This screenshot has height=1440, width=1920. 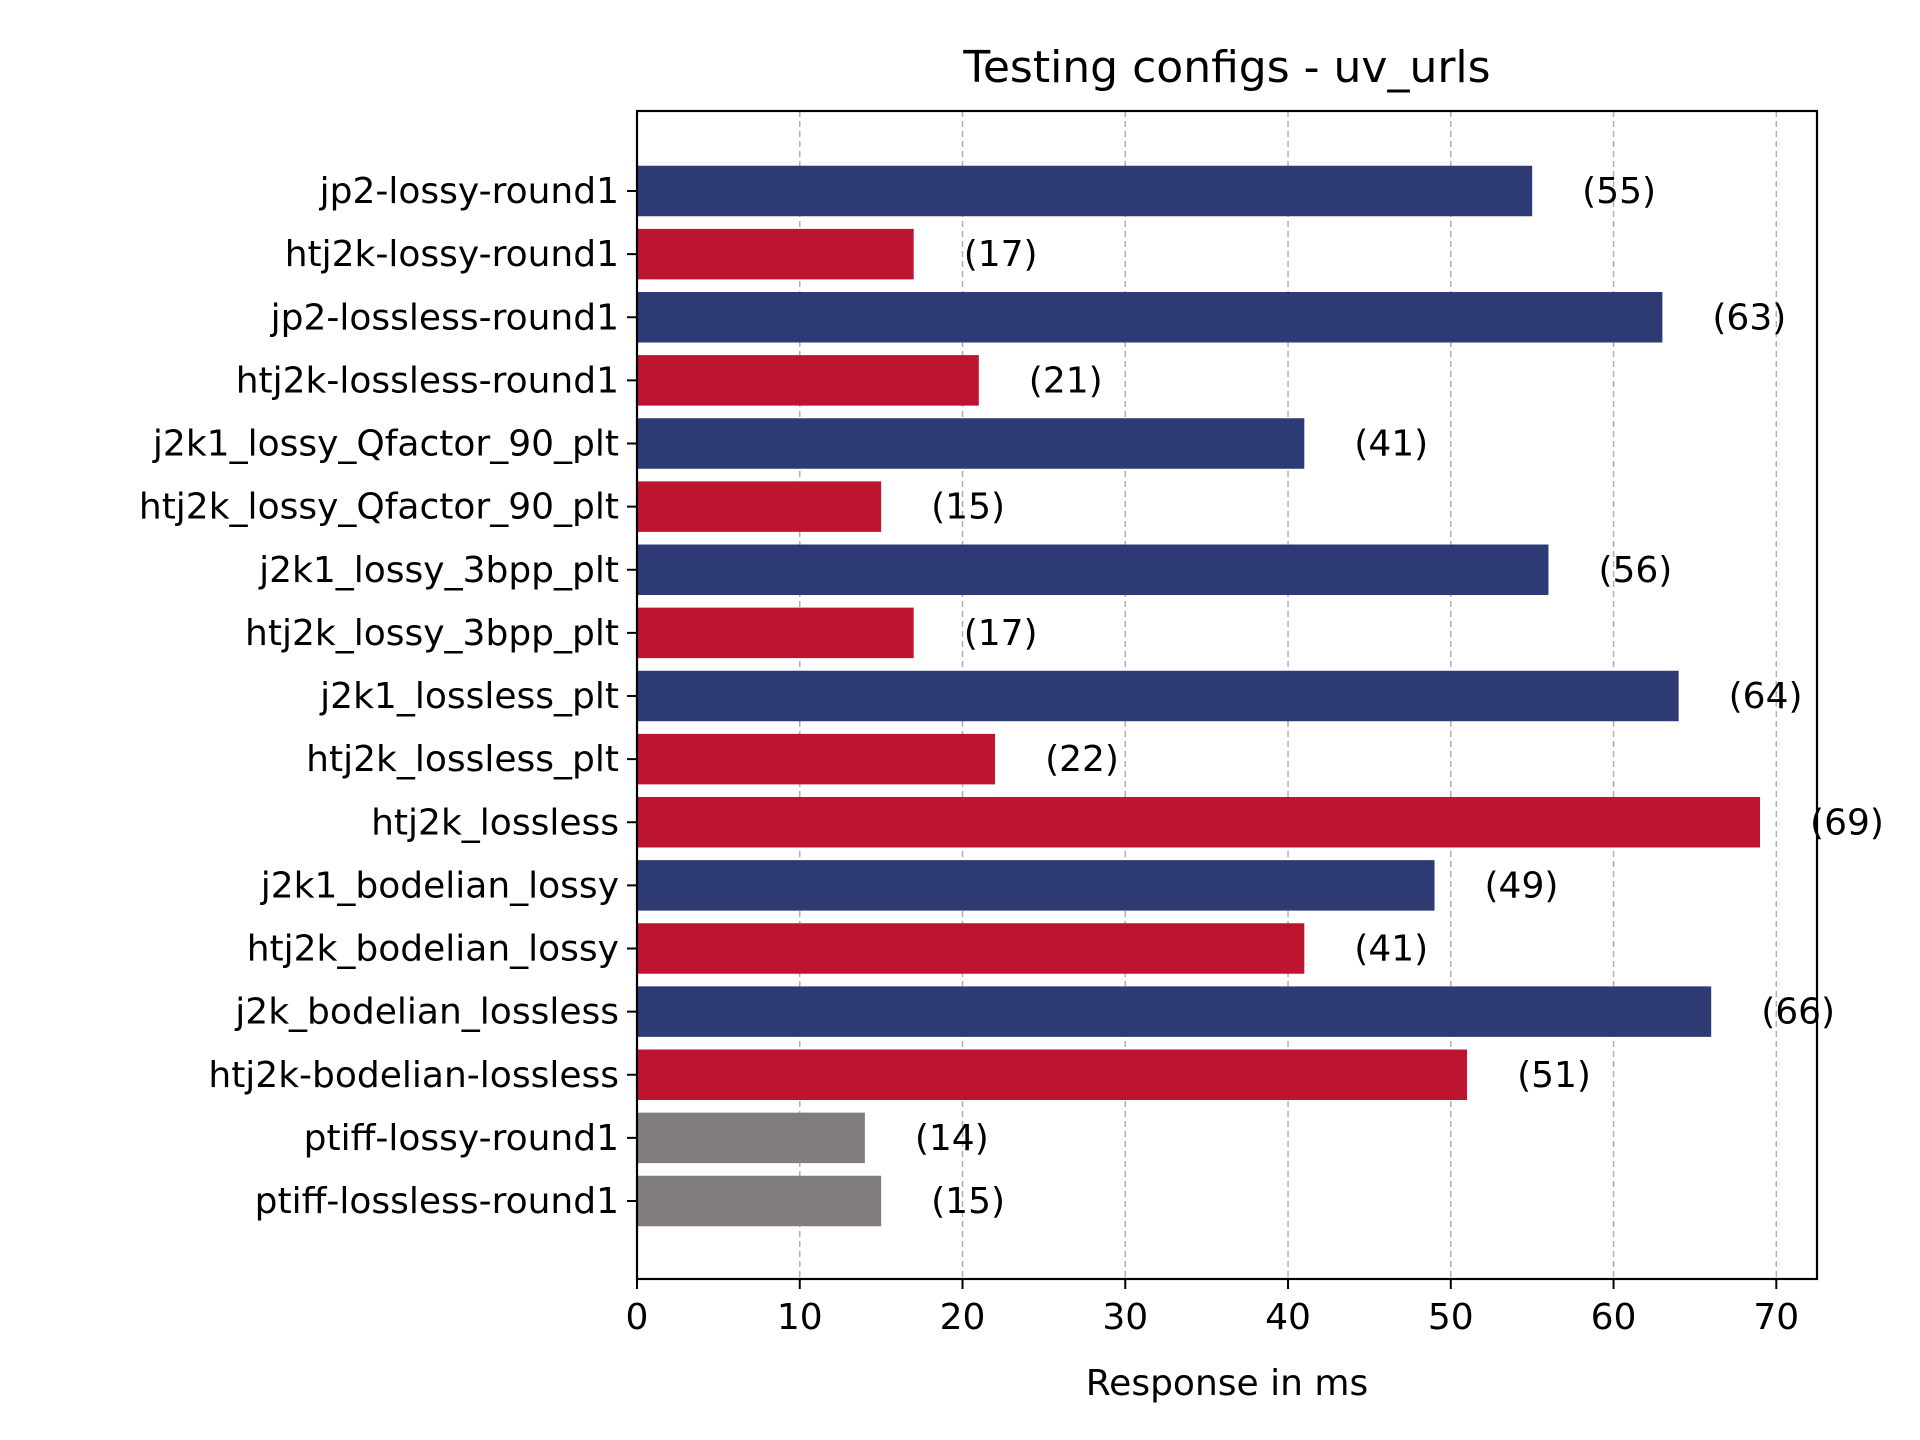 What do you see at coordinates (432, 633) in the screenshot?
I see `category-label: htj2k_lossy_3bpp_plt` at bounding box center [432, 633].